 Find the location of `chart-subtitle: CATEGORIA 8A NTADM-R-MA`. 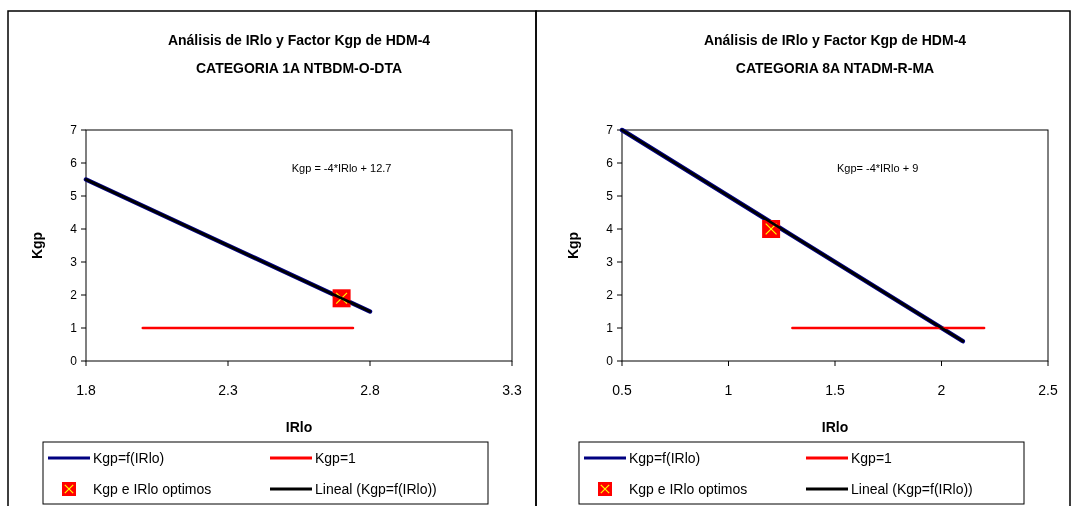

chart-subtitle: CATEGORIA 8A NTADM-R-MA is located at coordinates (835, 68).